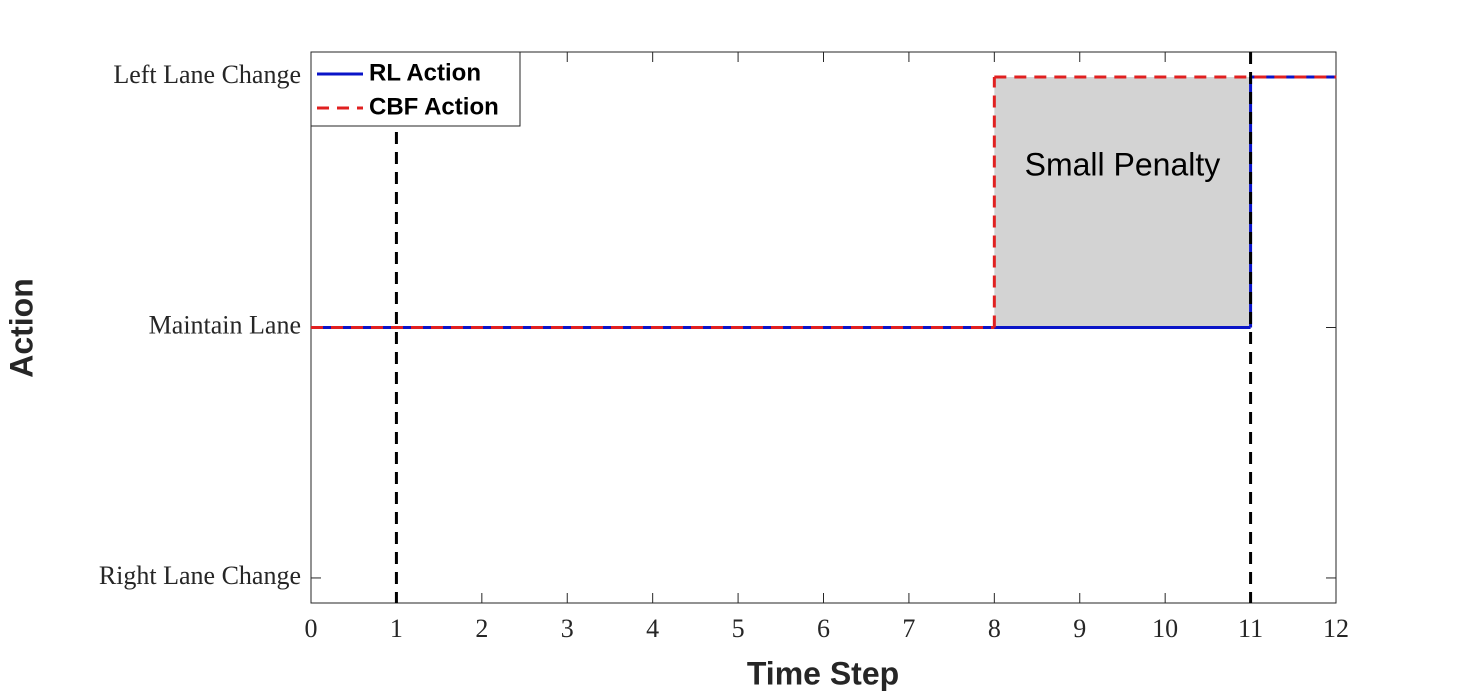 The image size is (1477, 694). What do you see at coordinates (652, 628) in the screenshot?
I see `x-tick-label: 4` at bounding box center [652, 628].